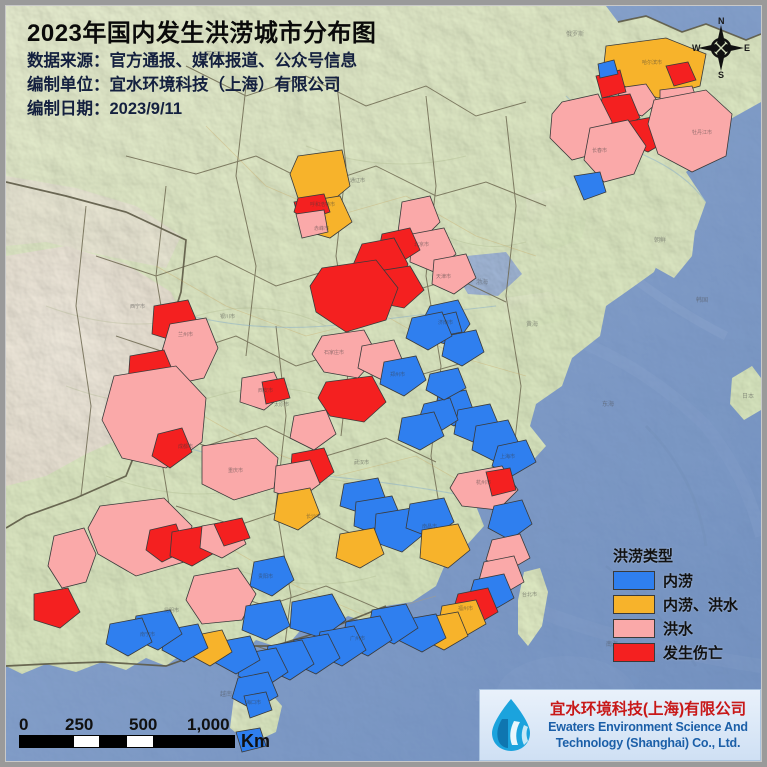  I want to click on shandong-peninsula, so click(538, 310).